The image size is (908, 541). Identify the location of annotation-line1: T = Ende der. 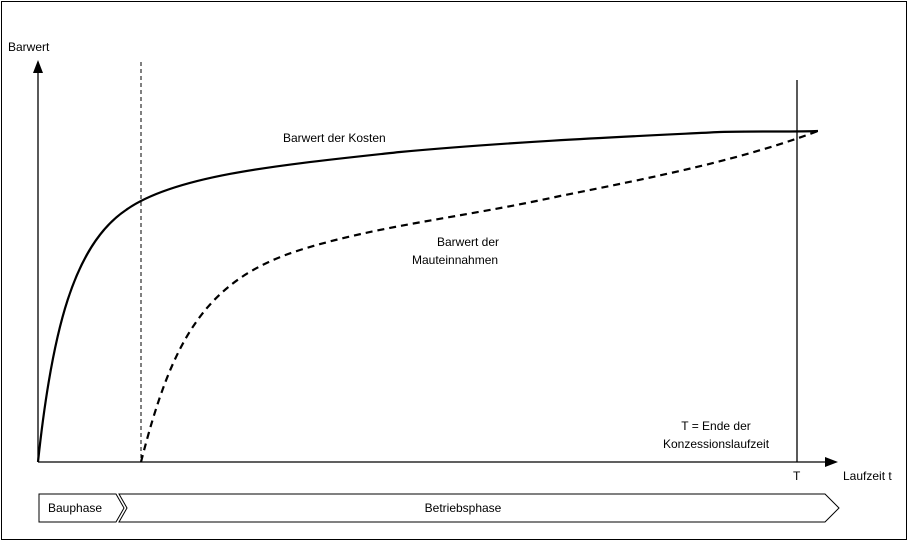
(716, 426).